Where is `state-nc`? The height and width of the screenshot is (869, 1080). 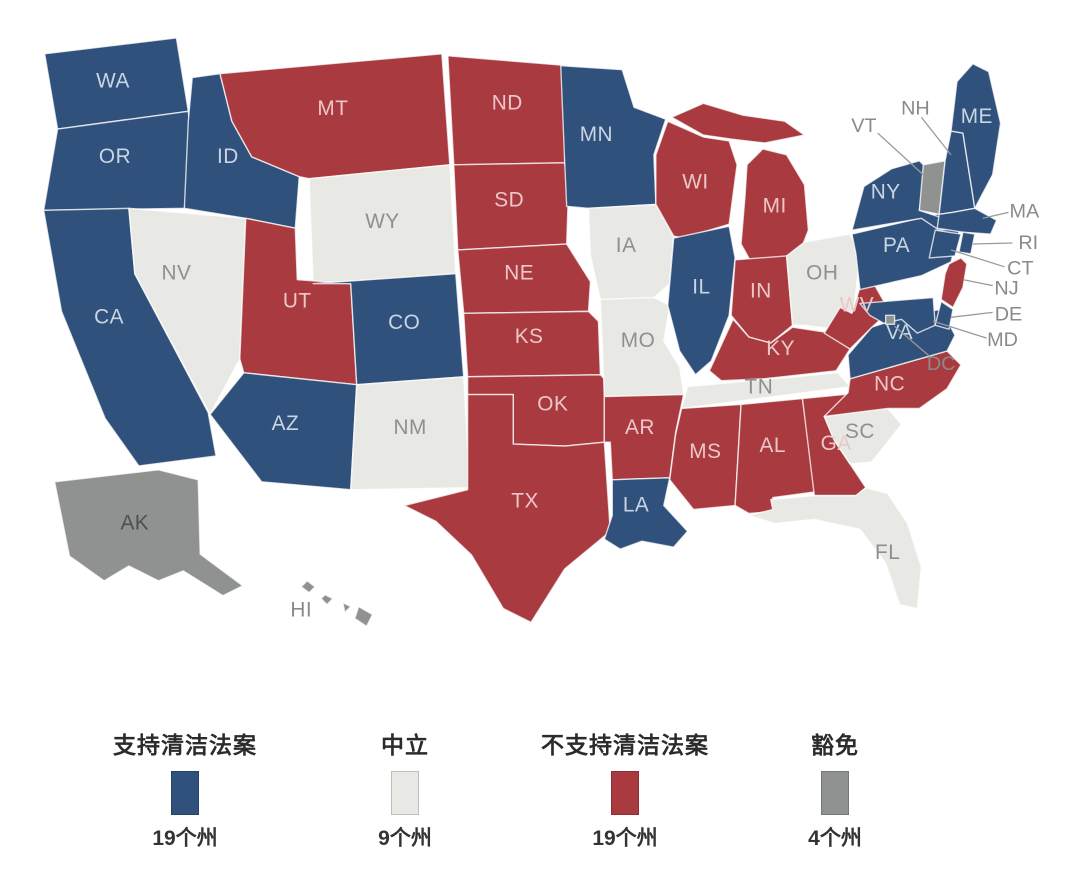 state-nc is located at coordinates (892, 384).